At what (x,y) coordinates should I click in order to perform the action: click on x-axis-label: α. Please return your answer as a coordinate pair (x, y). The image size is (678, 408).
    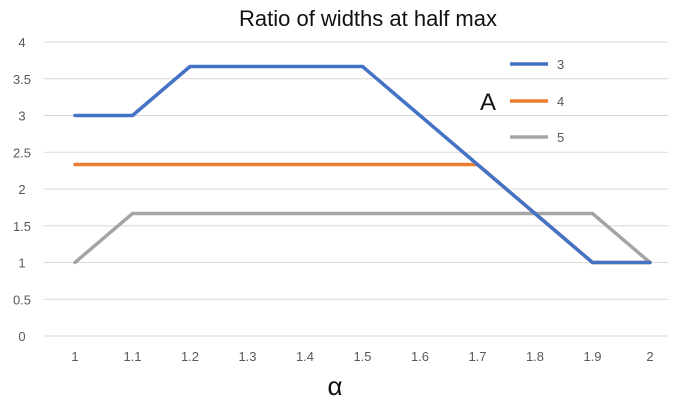
    Looking at the image, I should click on (334, 386).